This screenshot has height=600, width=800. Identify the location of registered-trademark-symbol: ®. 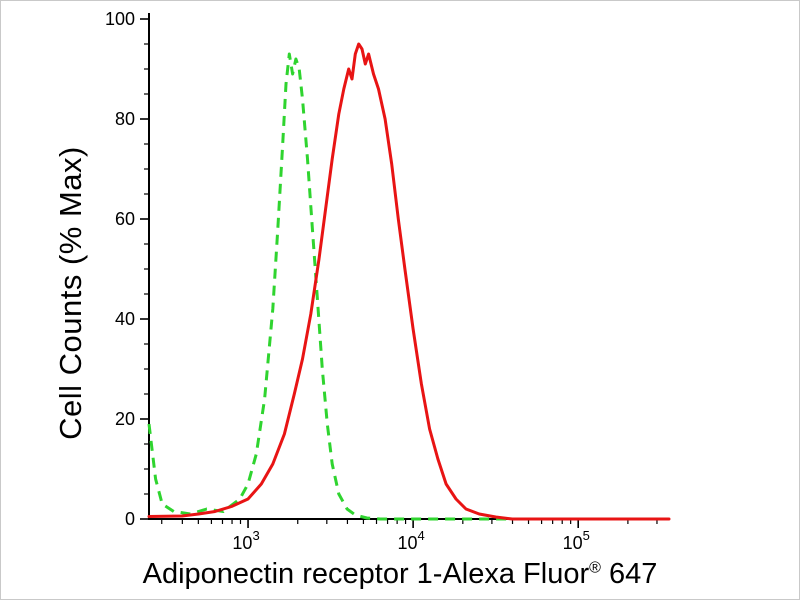
(595, 568).